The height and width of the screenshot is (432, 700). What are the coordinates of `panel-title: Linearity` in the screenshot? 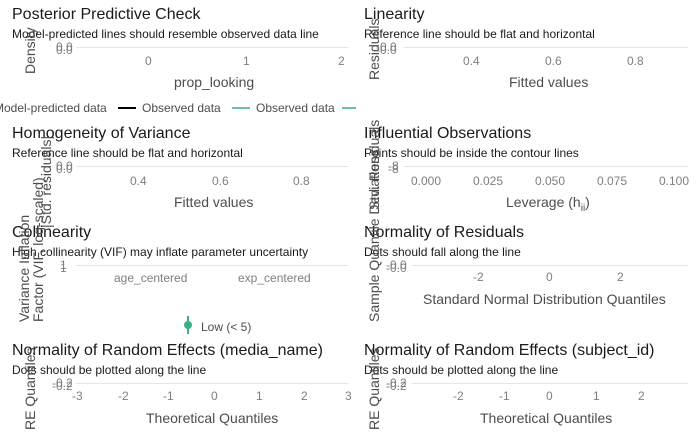 It's located at (394, 14).